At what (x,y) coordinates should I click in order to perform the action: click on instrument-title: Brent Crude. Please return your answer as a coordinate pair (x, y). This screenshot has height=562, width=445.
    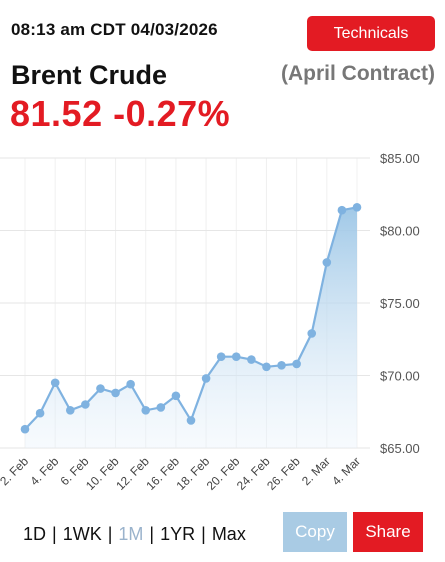
    Looking at the image, I should click on (89, 75).